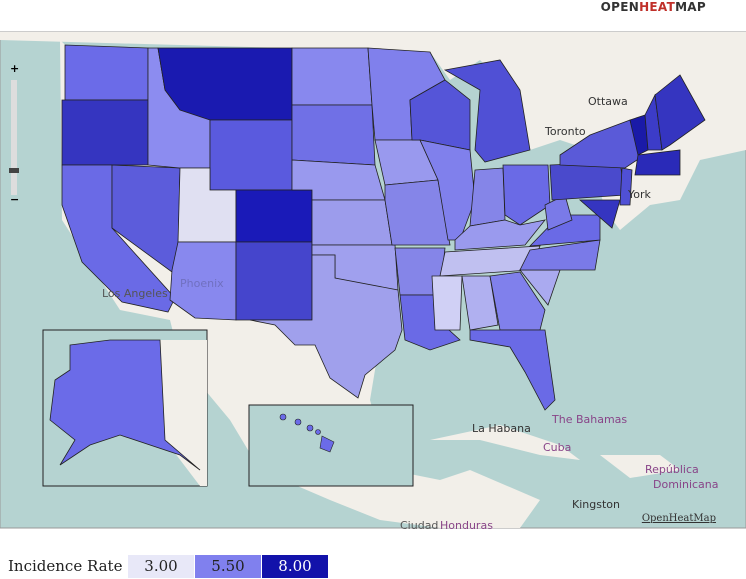 The image size is (746, 579). I want to click on alaska-inset, so click(125, 408).